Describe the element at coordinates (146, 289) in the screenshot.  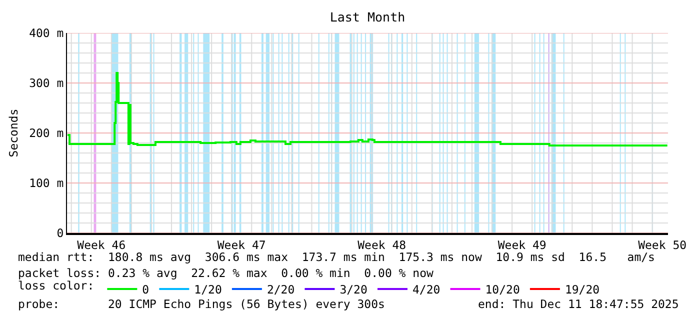
I see `legend-label: 0` at that location.